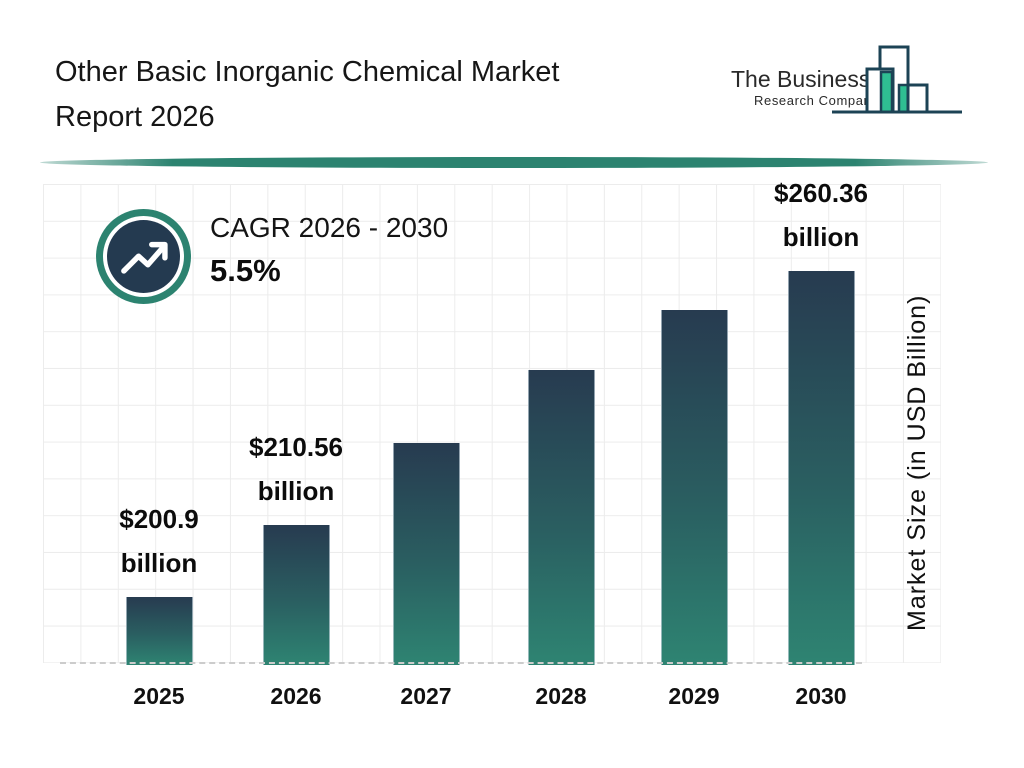 The image size is (1024, 768). I want to click on cagr-value: 5.5%, so click(245, 270).